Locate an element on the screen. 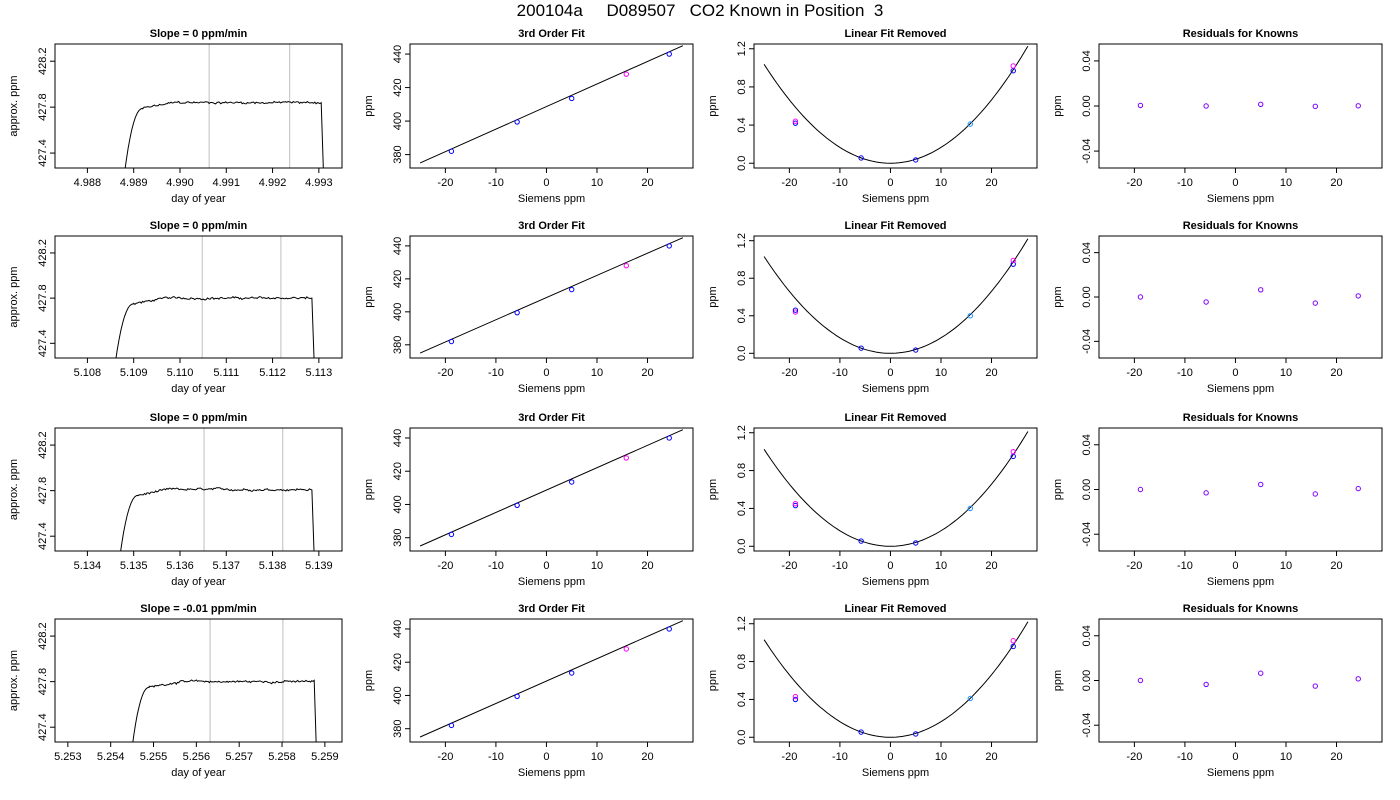  x-tick-label: -10 is located at coordinates (840, 757).